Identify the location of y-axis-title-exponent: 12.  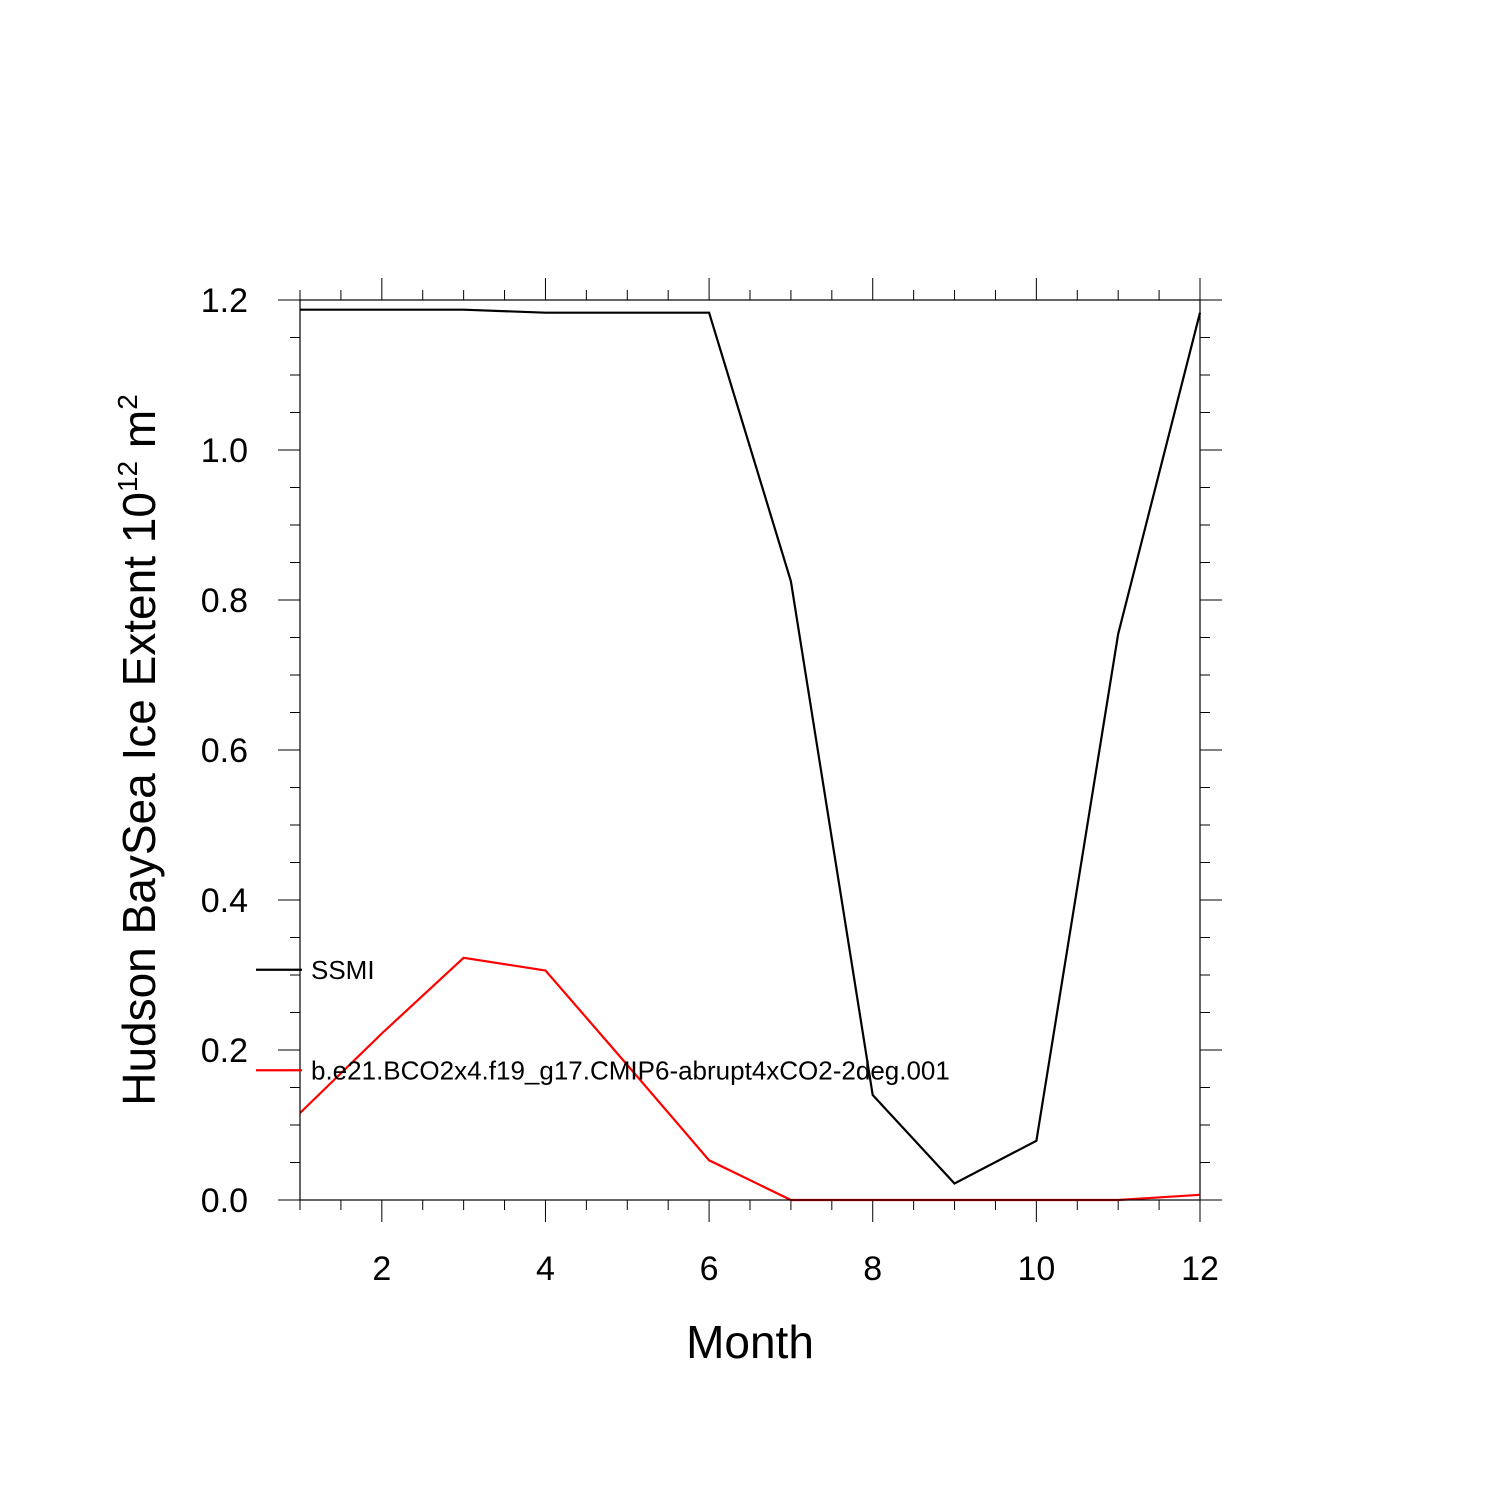
(127, 476).